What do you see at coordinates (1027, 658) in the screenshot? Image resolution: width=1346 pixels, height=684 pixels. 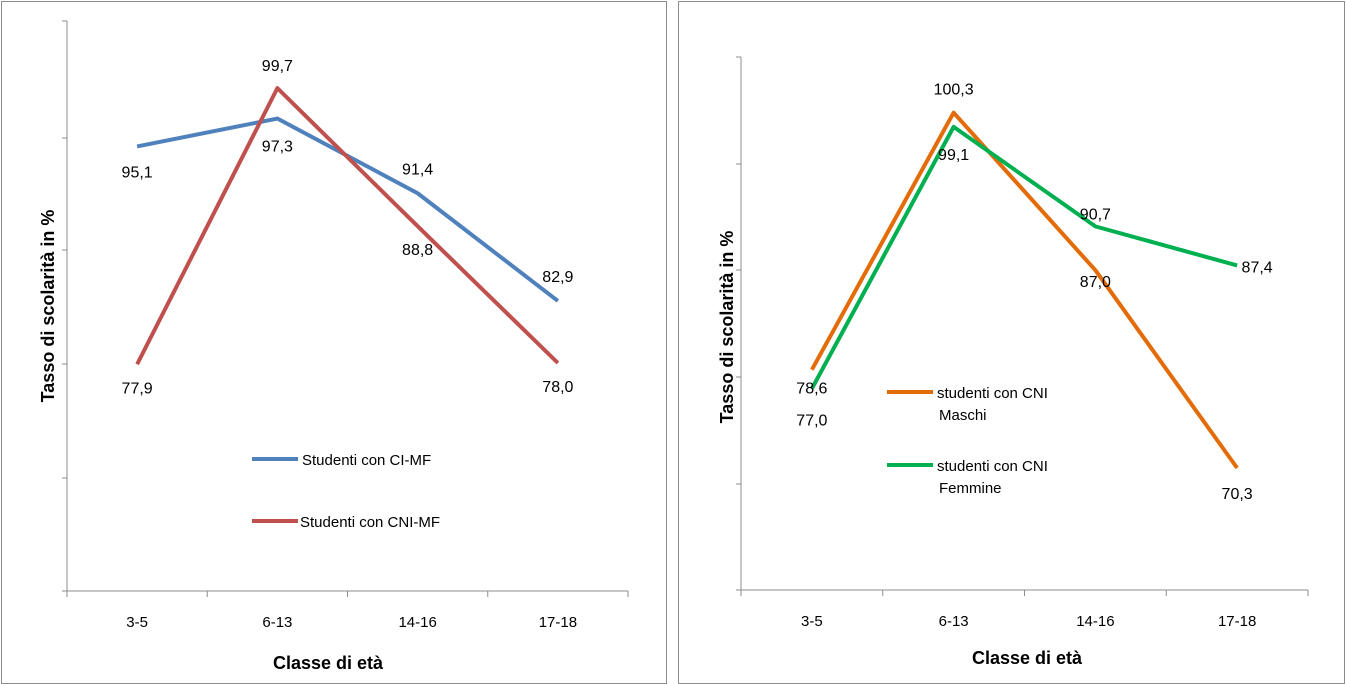 I see `chart-right-xlabel: Classe di età` at bounding box center [1027, 658].